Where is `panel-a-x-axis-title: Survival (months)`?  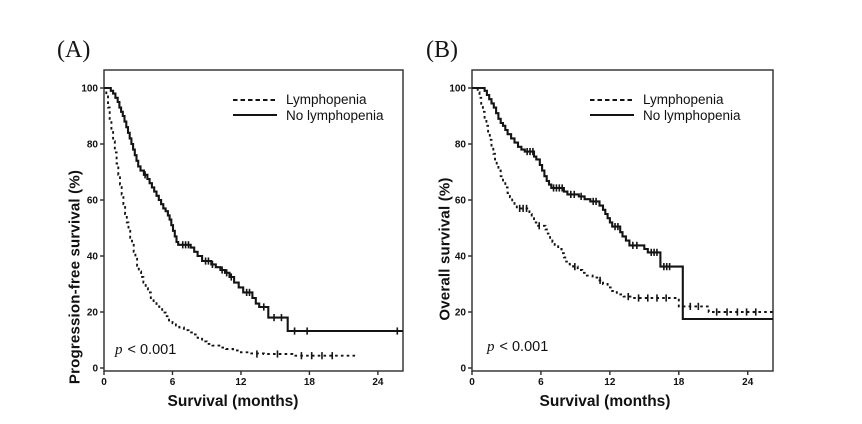 panel-a-x-axis-title: Survival (months) is located at coordinates (233, 401).